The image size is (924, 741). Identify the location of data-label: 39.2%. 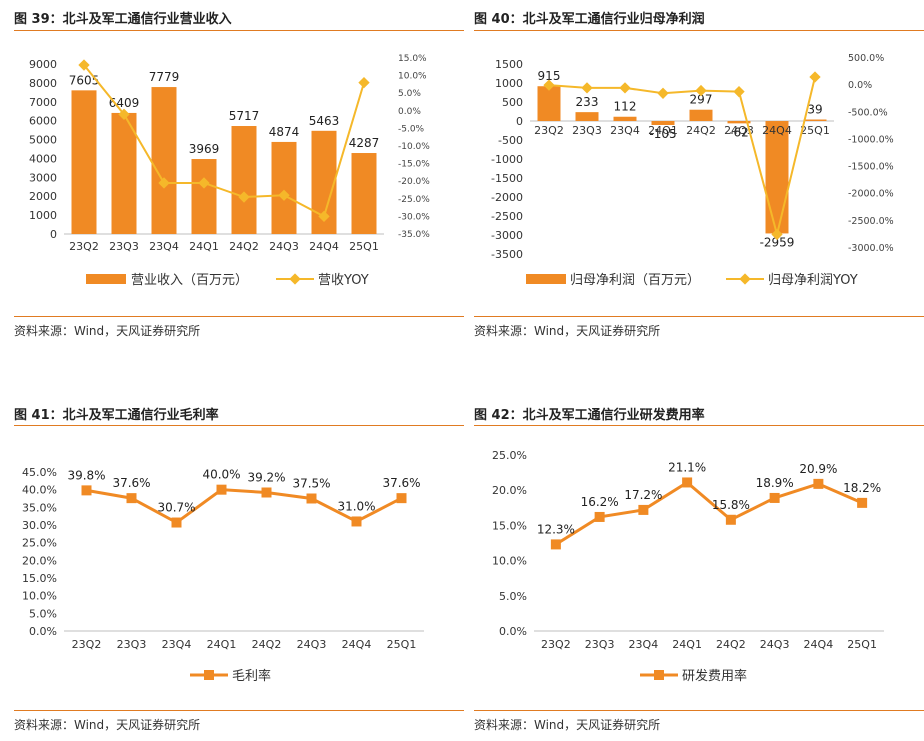
(266, 477).